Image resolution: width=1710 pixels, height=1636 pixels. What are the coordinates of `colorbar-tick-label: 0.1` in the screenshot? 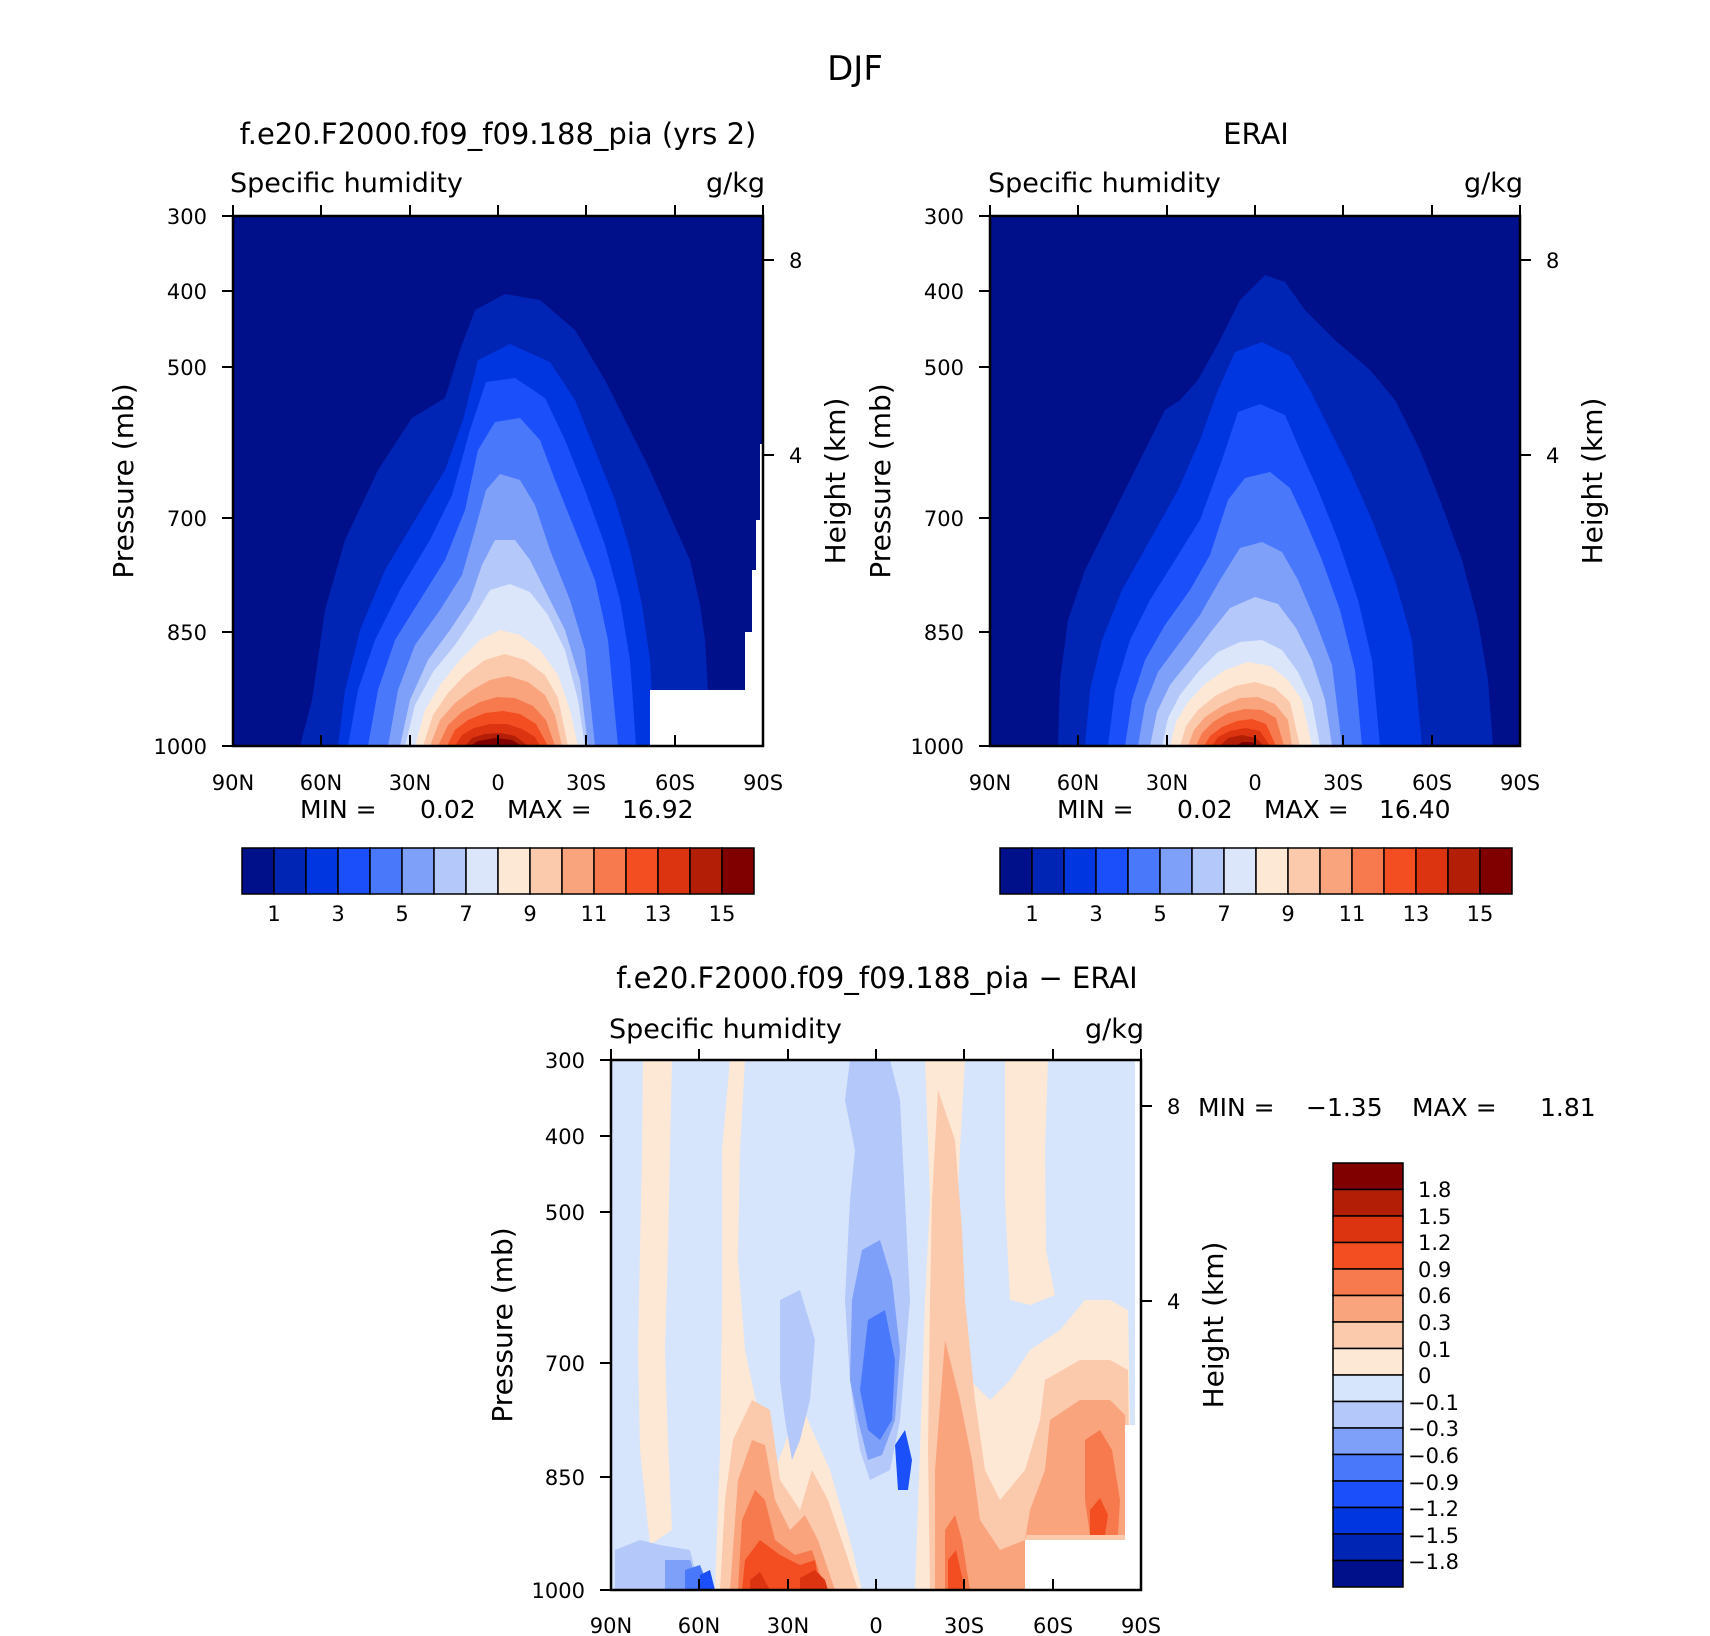 It's located at (1434, 1350).